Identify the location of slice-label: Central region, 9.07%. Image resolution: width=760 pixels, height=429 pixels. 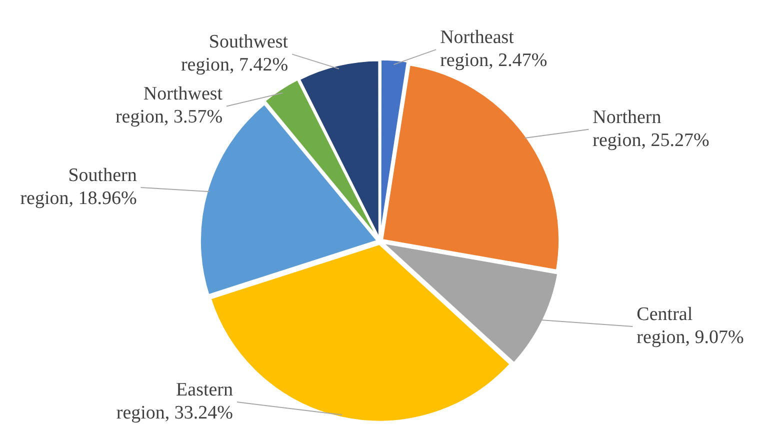
(690, 326).